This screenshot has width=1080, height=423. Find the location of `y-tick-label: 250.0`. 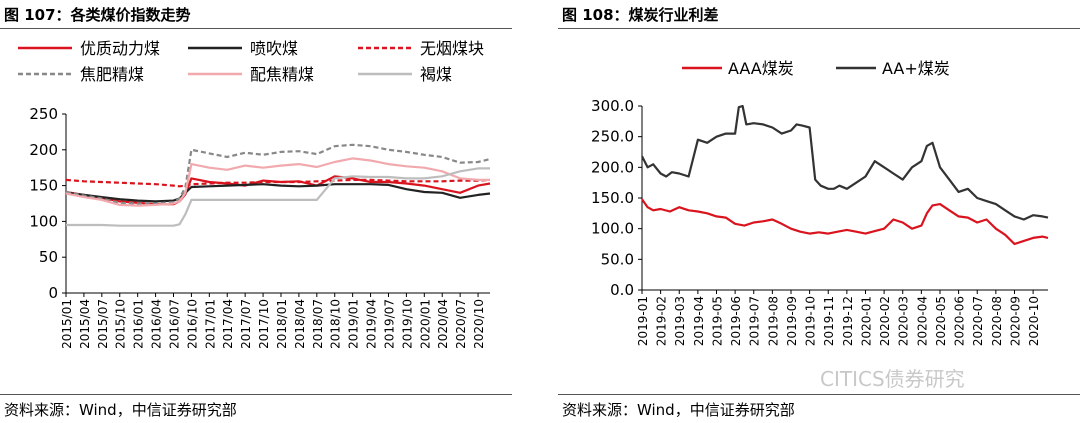

y-tick-label: 250.0 is located at coordinates (612, 137).